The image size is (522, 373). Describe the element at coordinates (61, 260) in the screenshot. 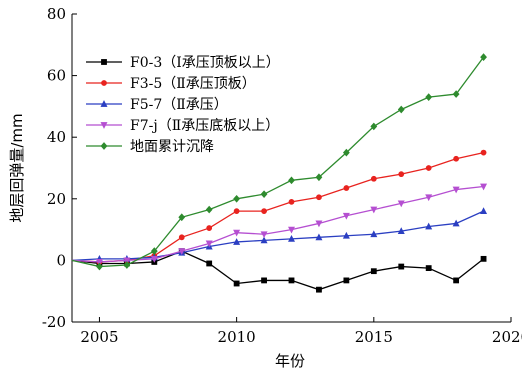

I see `y-tick-label: 0` at that location.